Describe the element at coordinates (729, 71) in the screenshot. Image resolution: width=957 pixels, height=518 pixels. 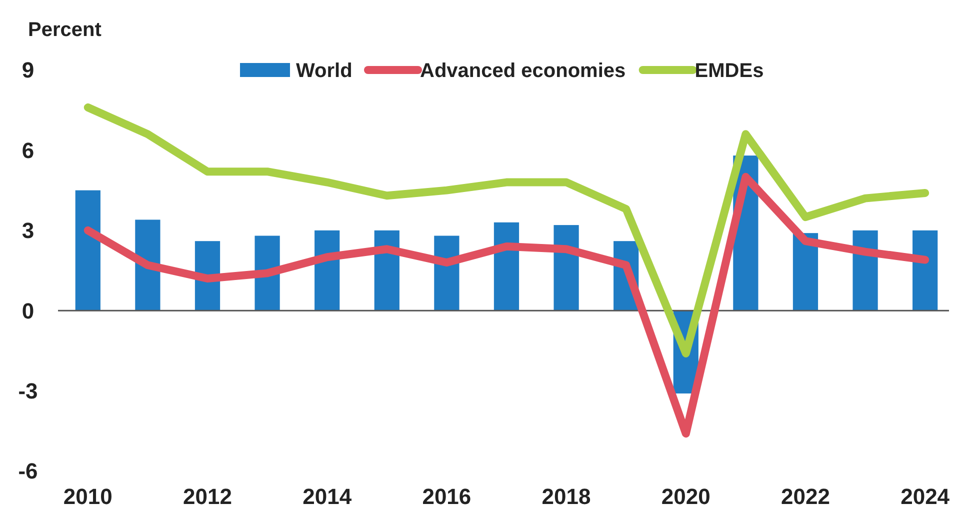
I see `legend-label: EMDEs` at that location.